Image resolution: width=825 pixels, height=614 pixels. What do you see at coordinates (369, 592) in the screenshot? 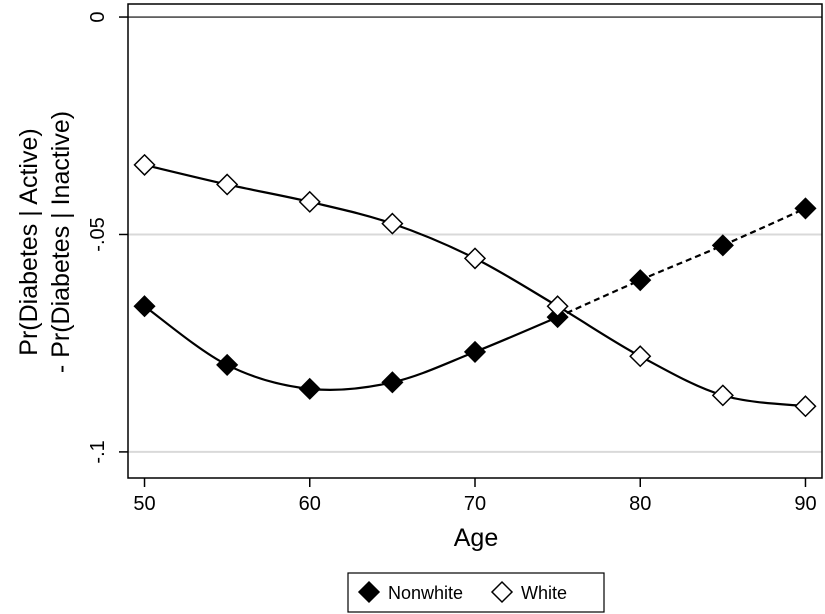
I see `legend-nonwhite-marker` at bounding box center [369, 592].